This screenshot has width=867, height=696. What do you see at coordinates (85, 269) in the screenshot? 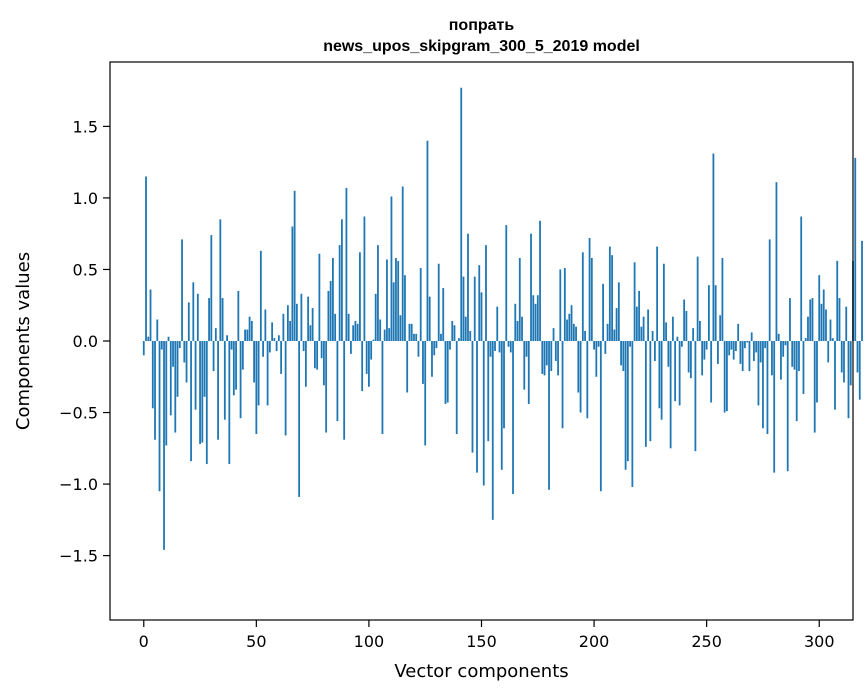
I see `y-tick-label: 0.5` at bounding box center [85, 269].